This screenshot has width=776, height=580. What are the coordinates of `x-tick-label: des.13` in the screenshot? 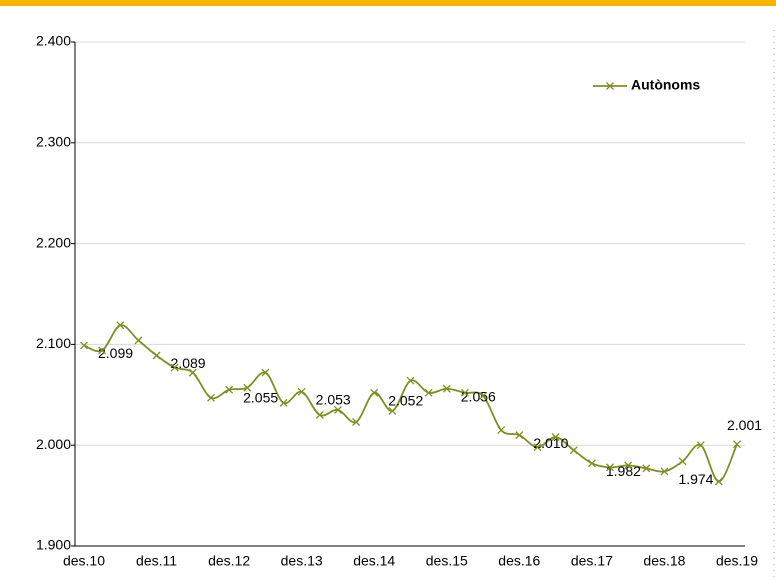 It's located at (302, 561).